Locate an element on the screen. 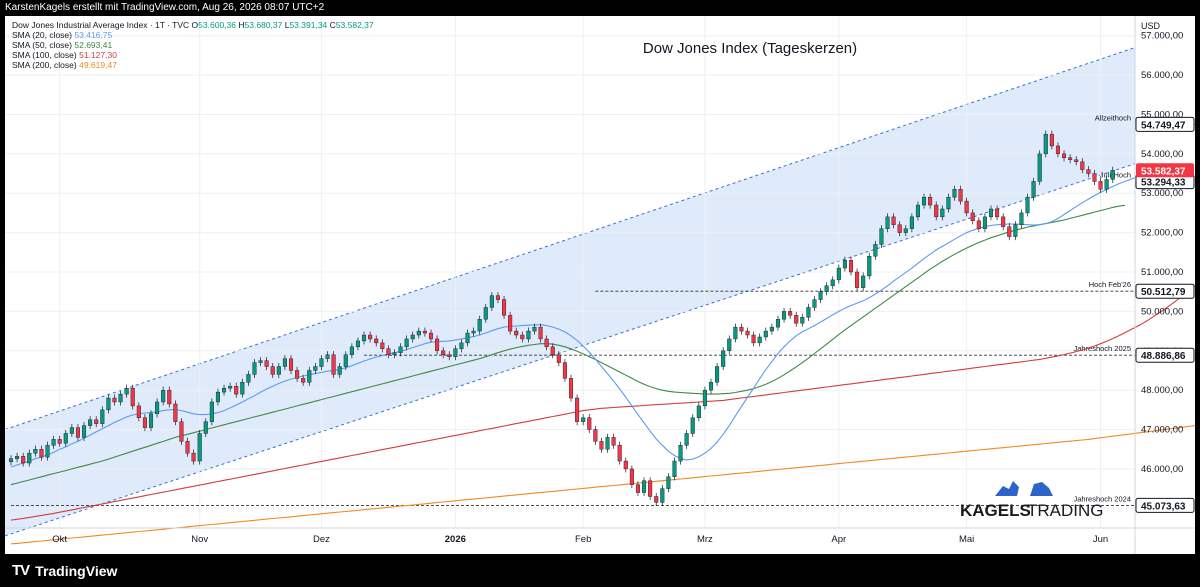 The height and width of the screenshot is (587, 1200). level-label: Hoch Feb'26 is located at coordinates (1110, 284).